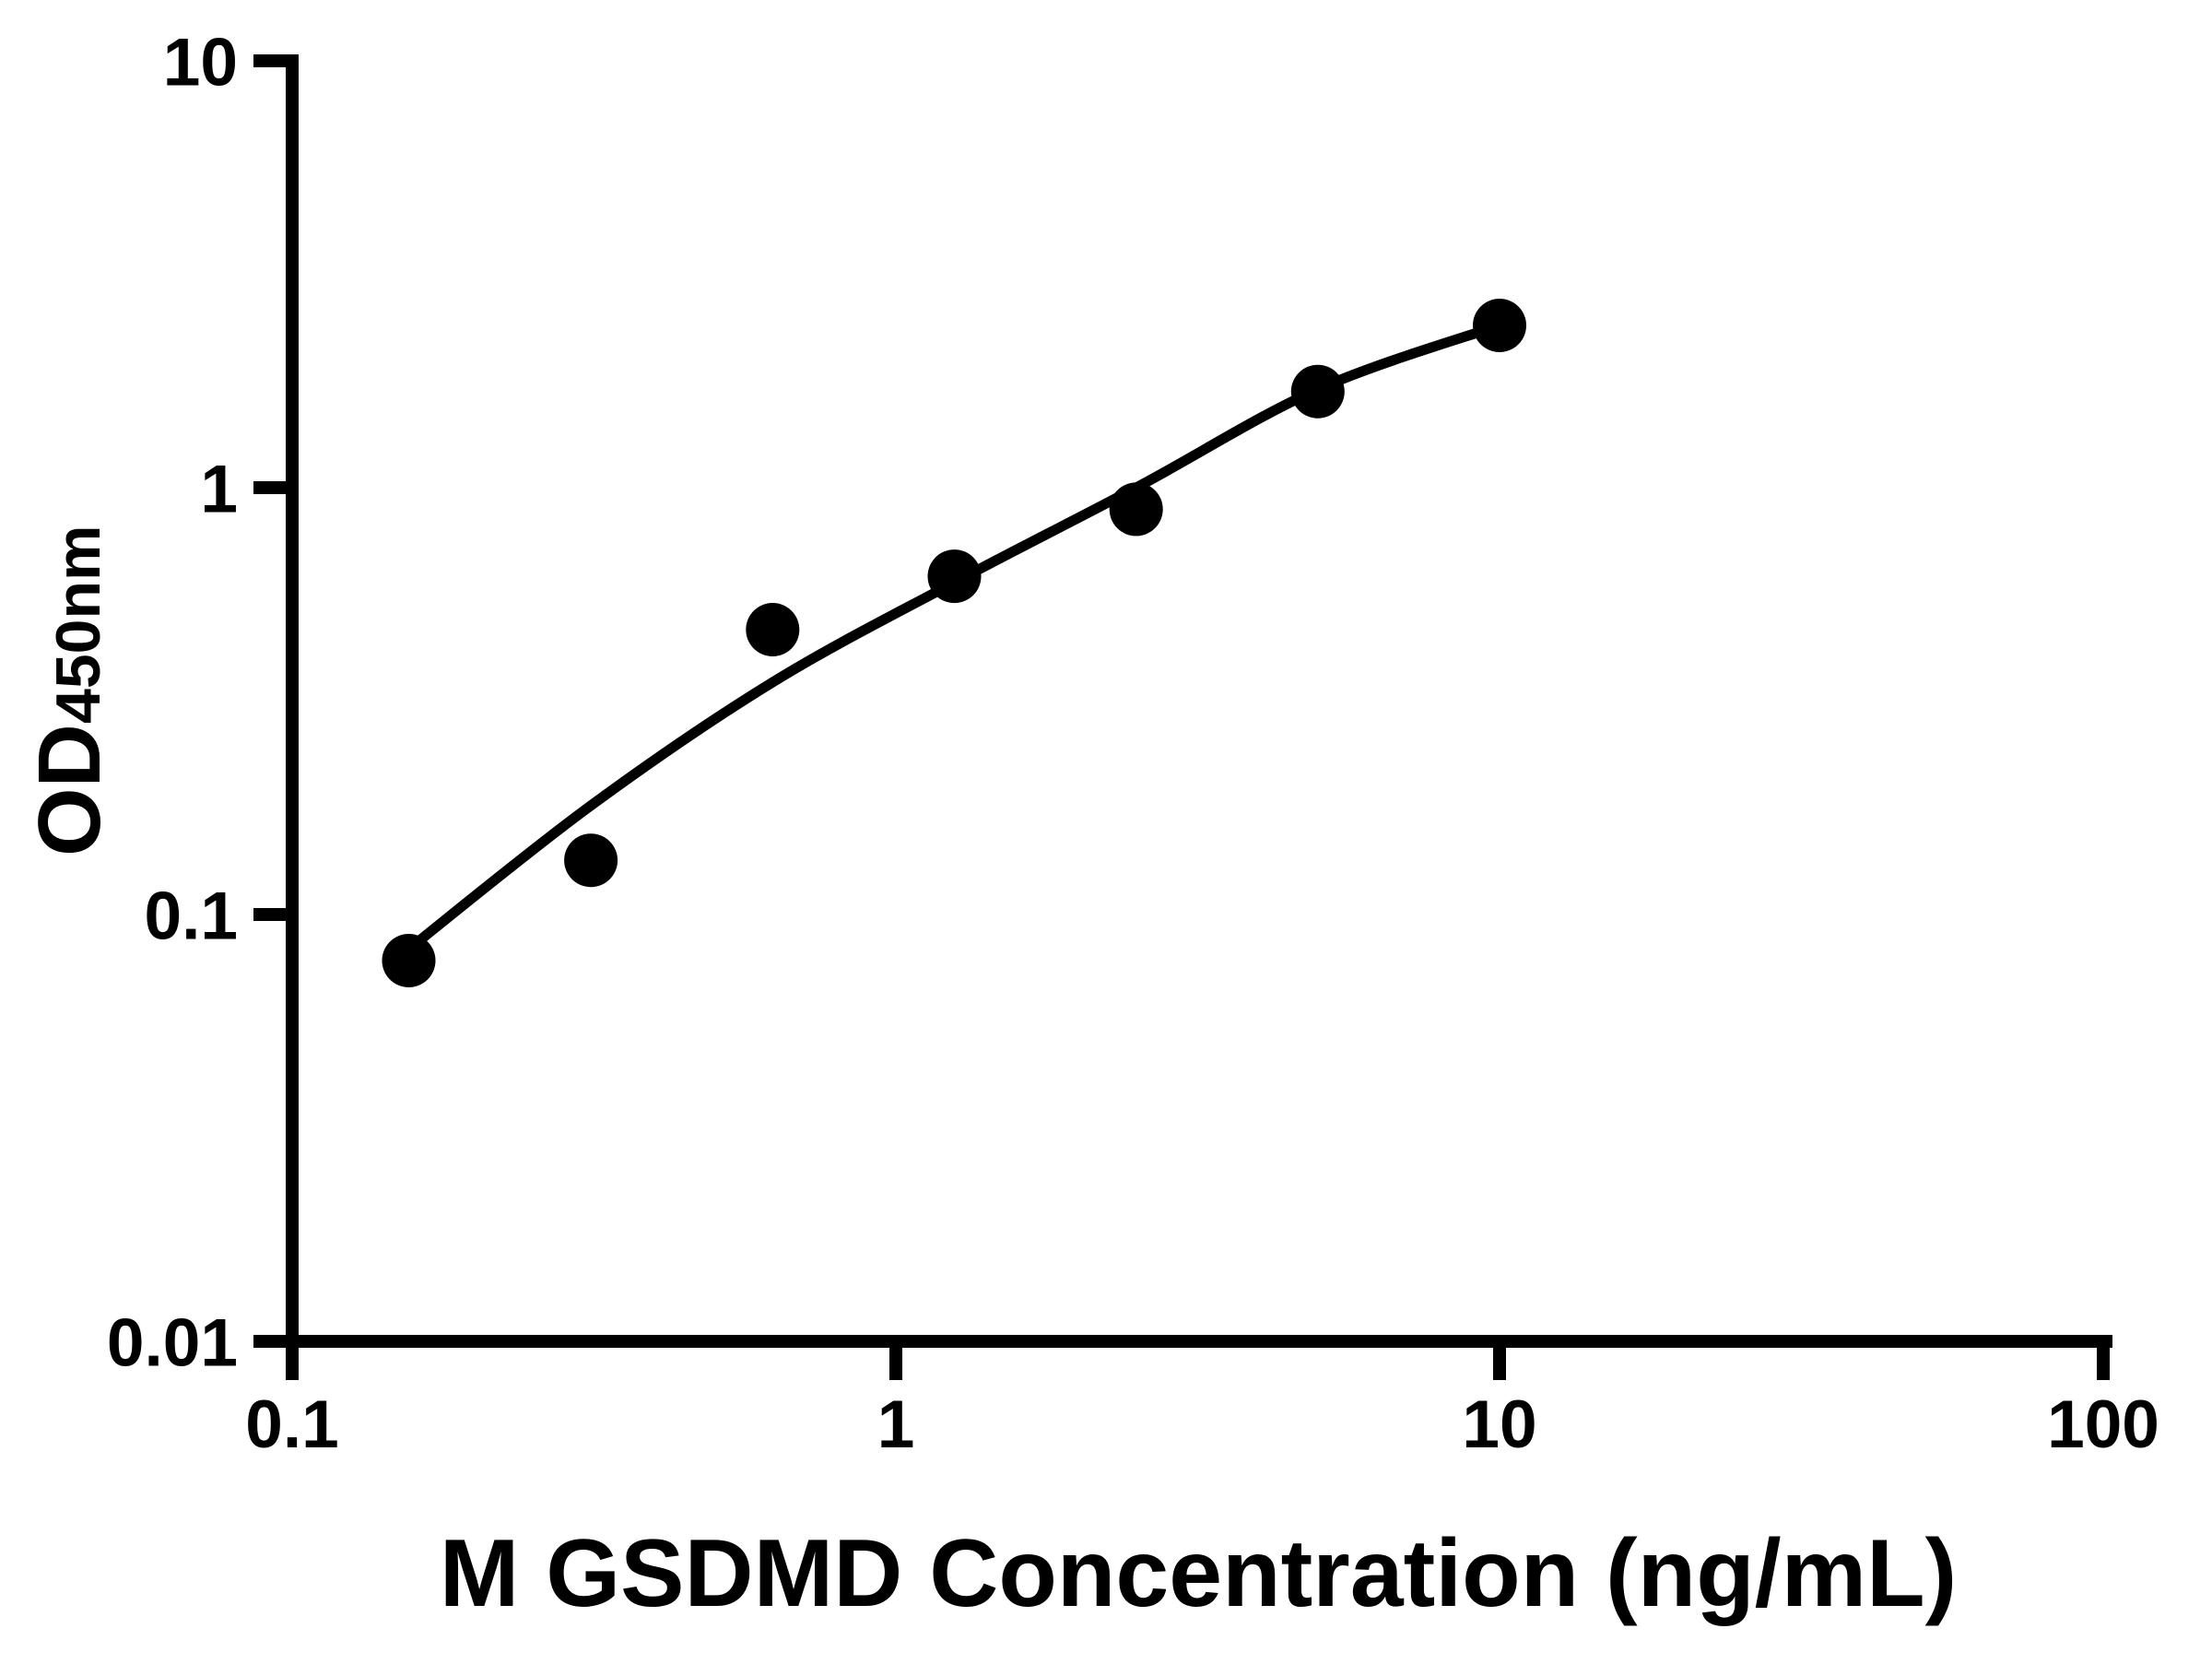 This screenshot has width=2212, height=1664. I want to click on x-tick-label: 10, so click(1499, 1424).